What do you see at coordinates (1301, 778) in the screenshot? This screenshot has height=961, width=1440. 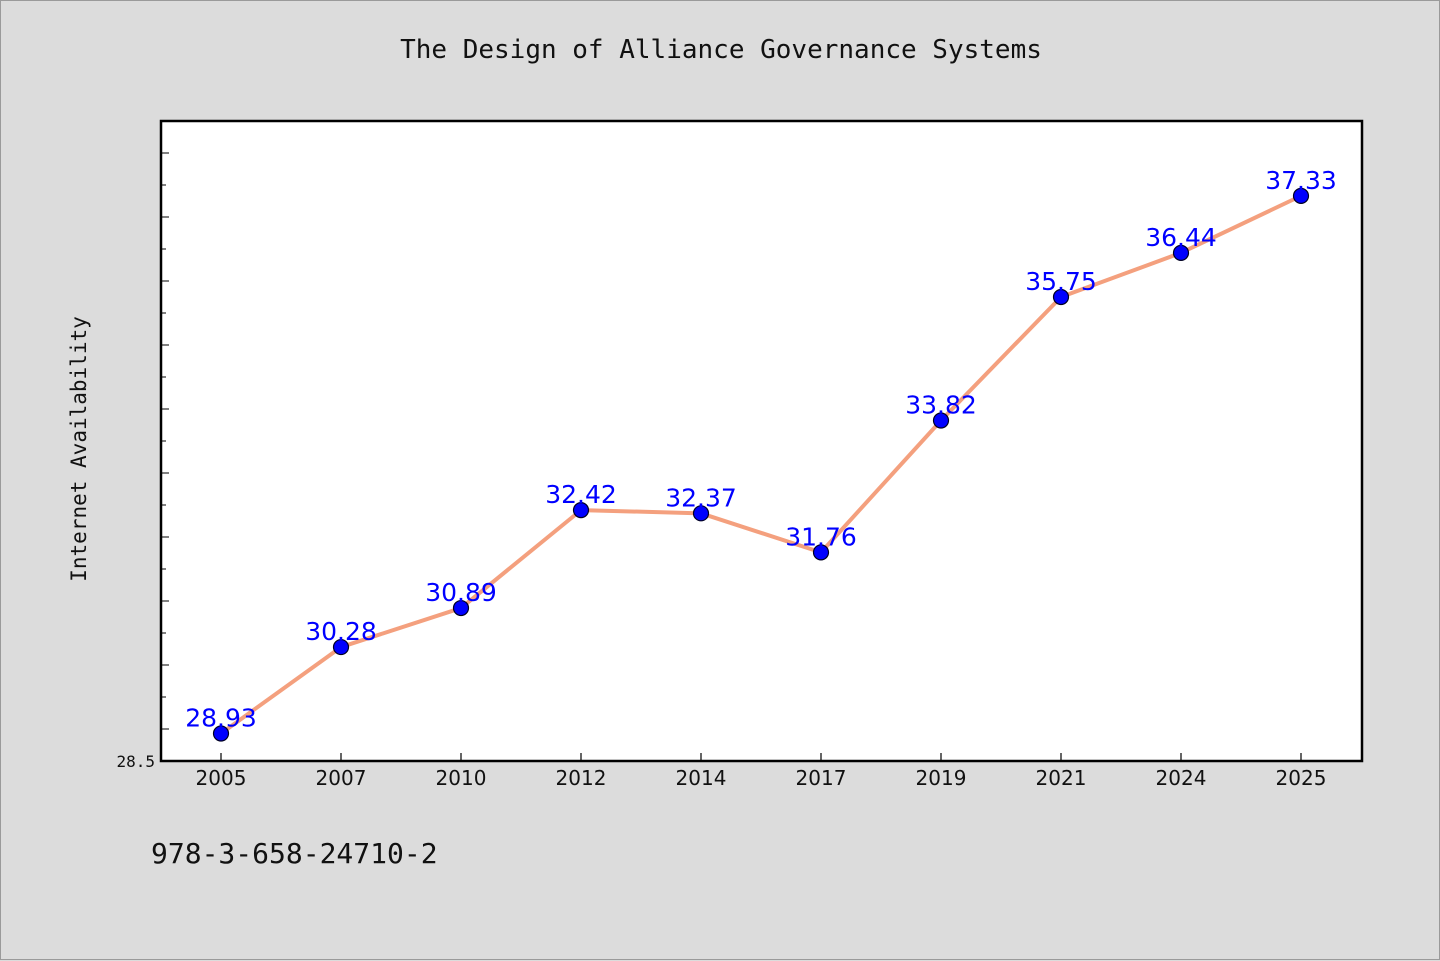 I see `x-tick-label: 2025` at bounding box center [1301, 778].